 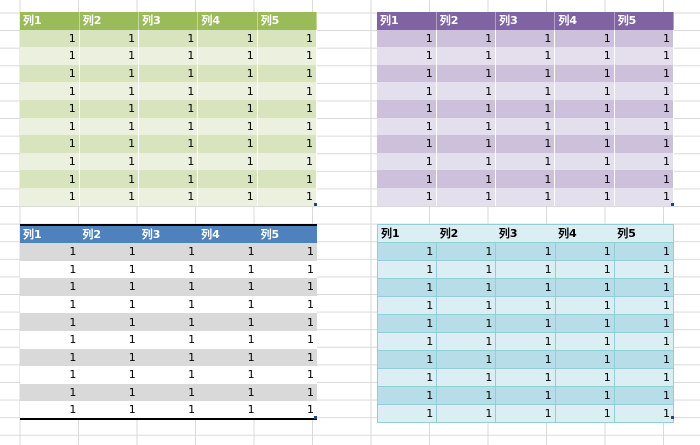 What do you see at coordinates (109, 234) in the screenshot?
I see `column-header: 列2` at bounding box center [109, 234].